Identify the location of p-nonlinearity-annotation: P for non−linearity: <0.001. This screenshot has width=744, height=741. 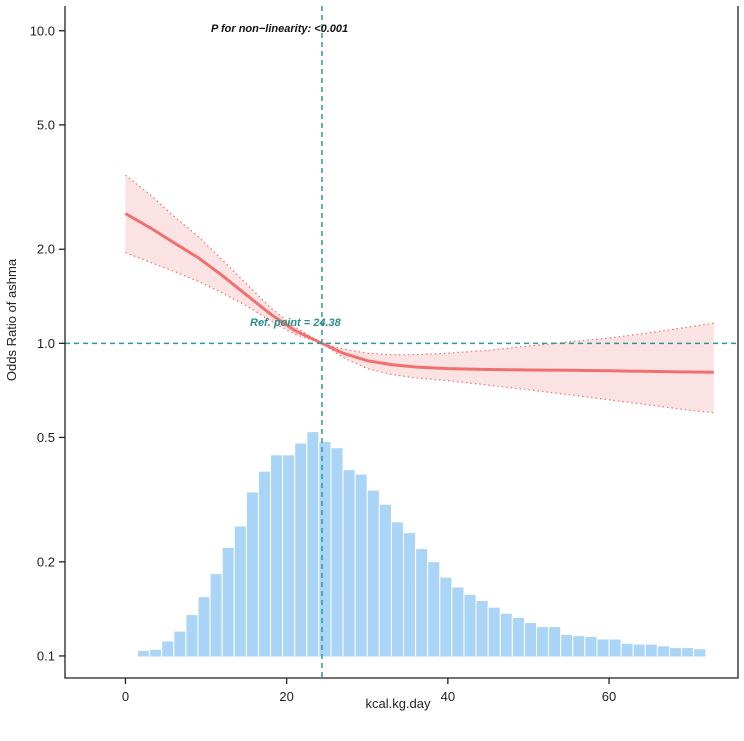
(279, 29).